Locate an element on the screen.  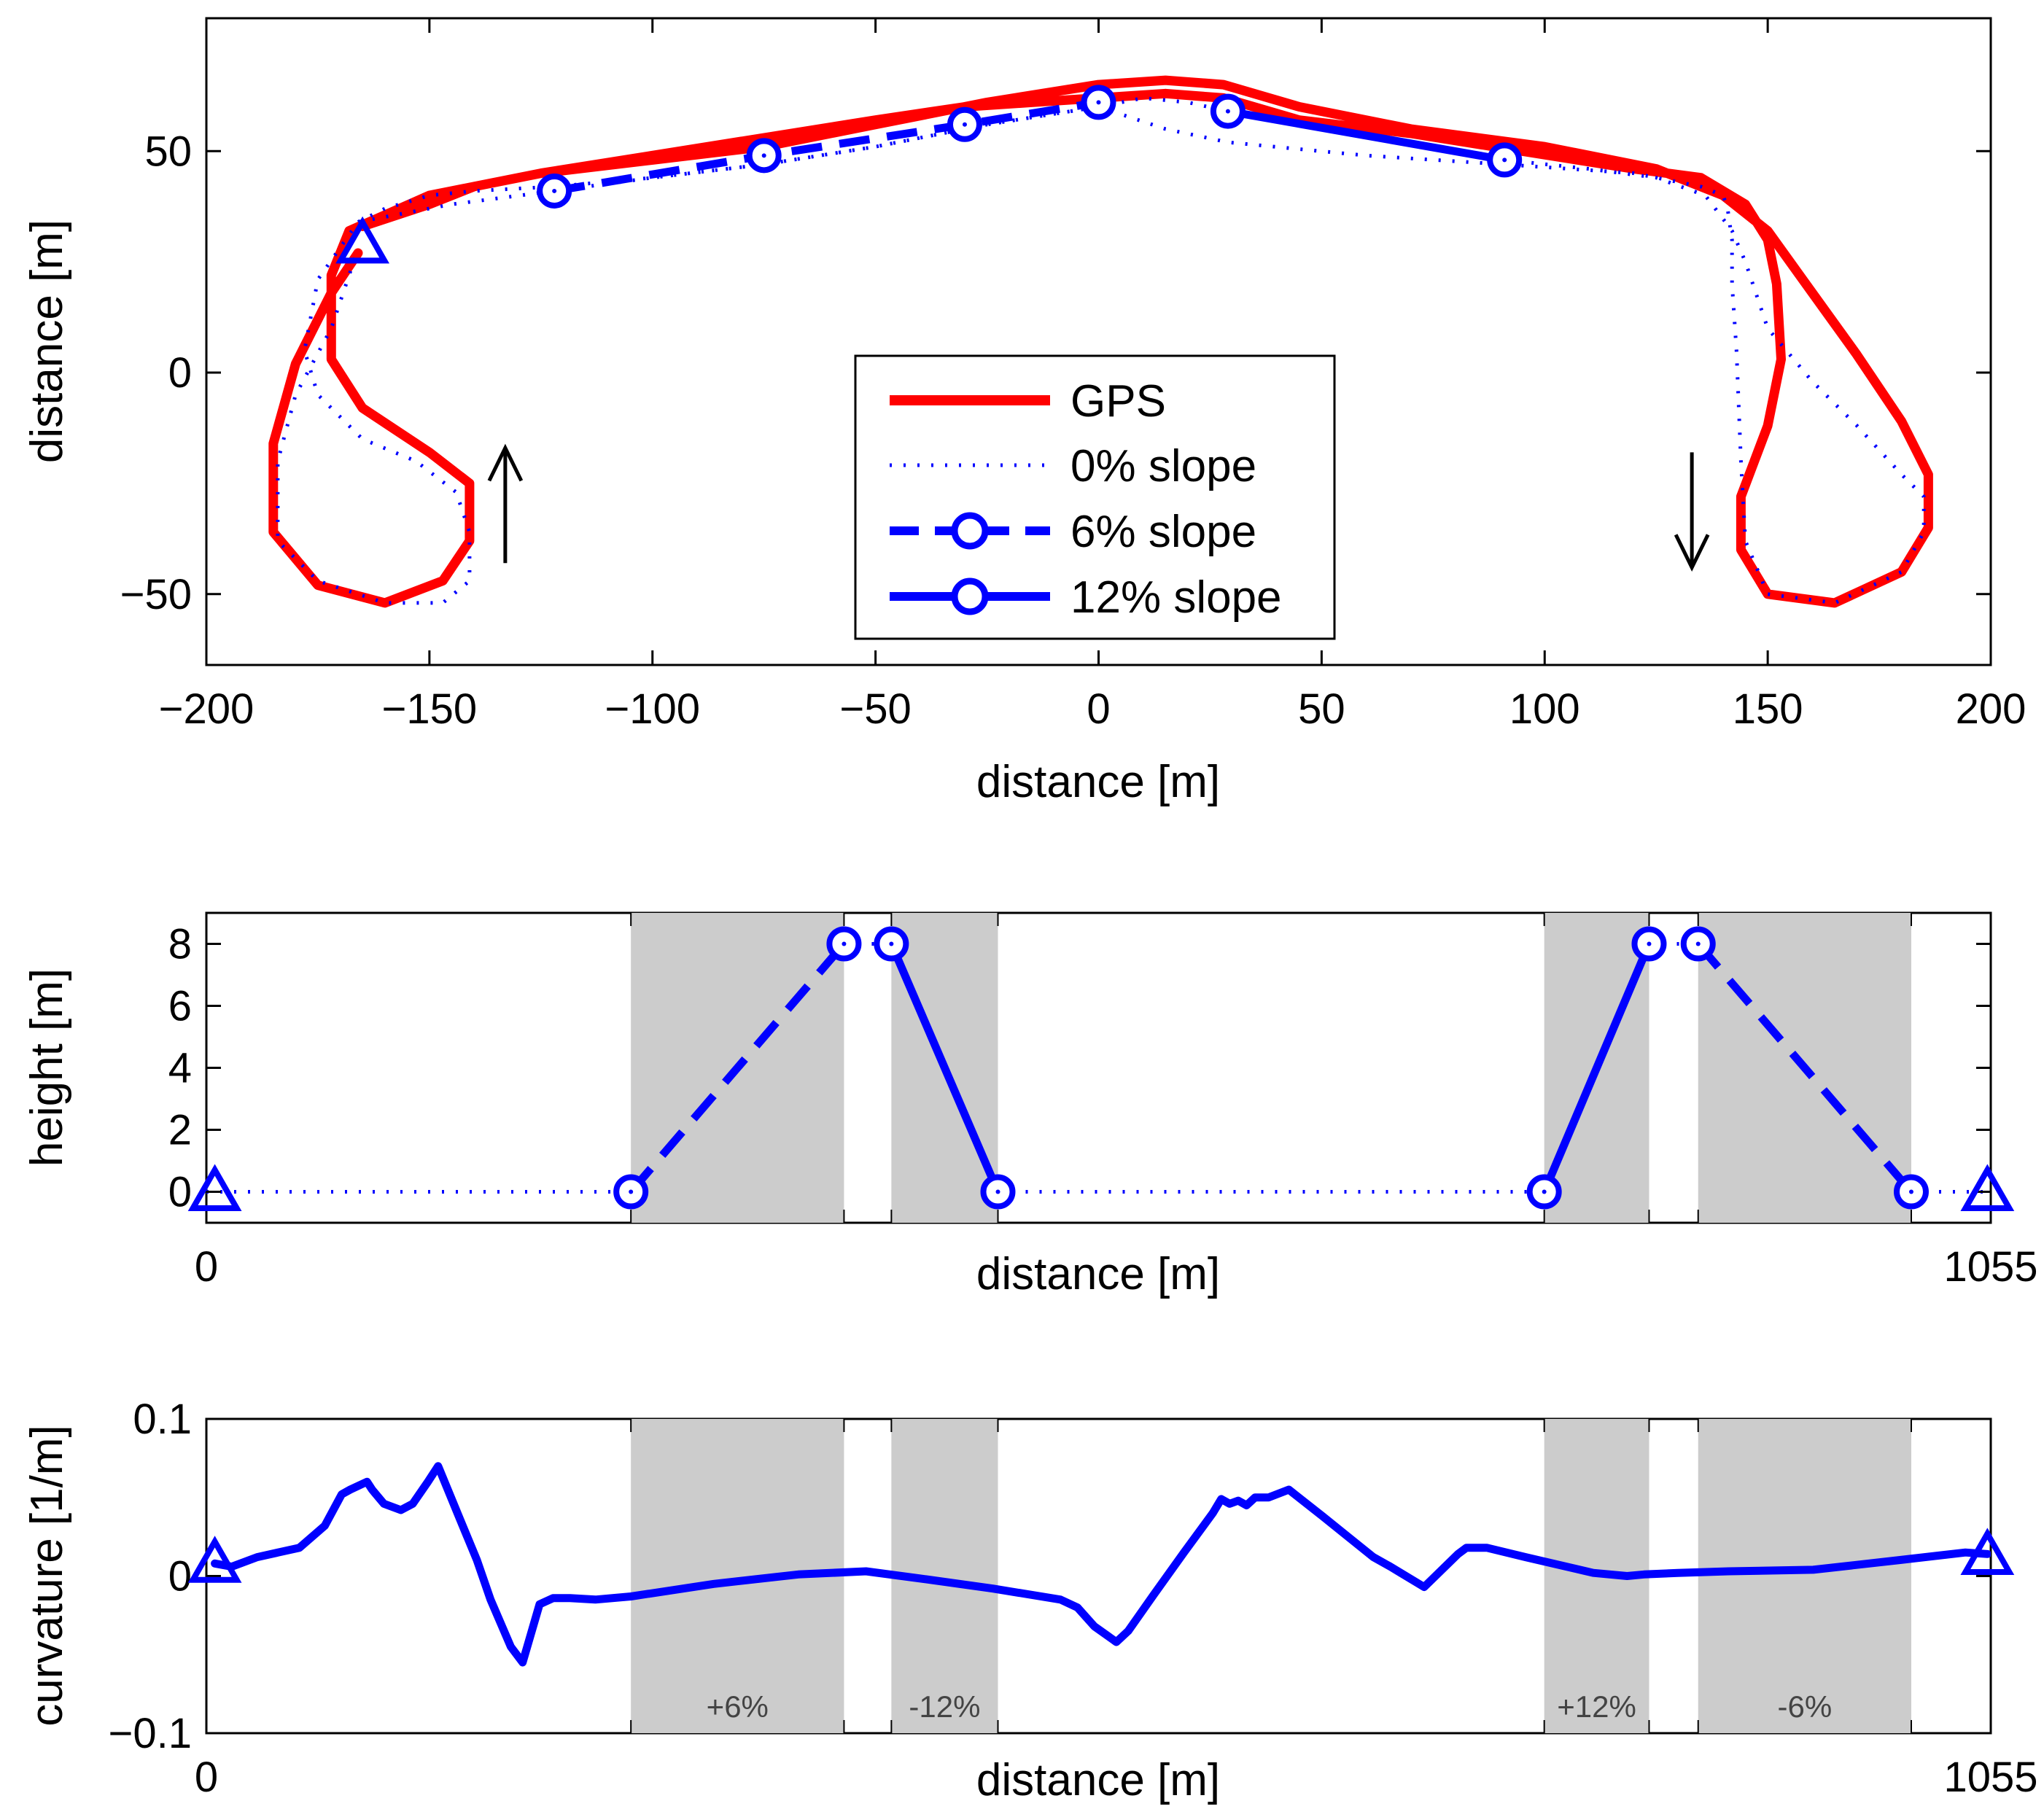
map-direction-arrows is located at coordinates (1099, 508).